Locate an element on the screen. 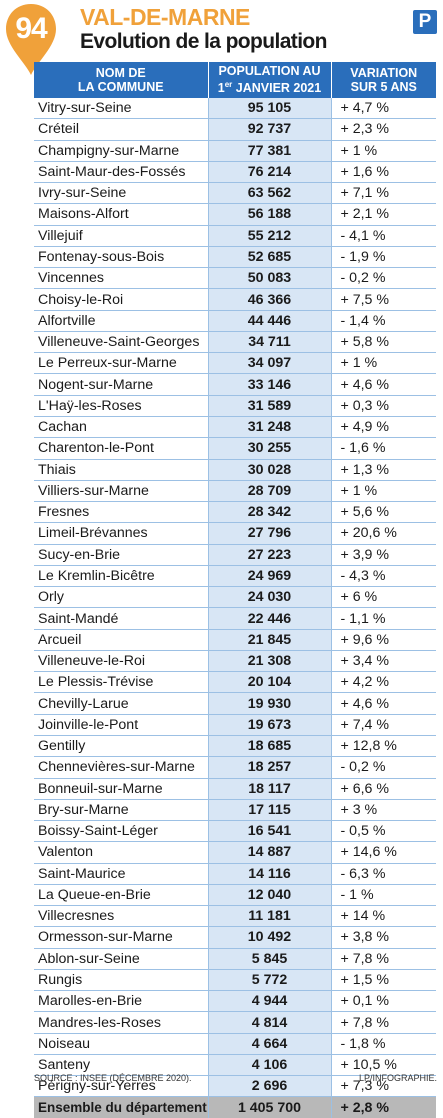 The width and height of the screenshot is (443, 1118). table-row: Ormesson-sur-Marne 10 492 + 3,8 % is located at coordinates (235, 937).